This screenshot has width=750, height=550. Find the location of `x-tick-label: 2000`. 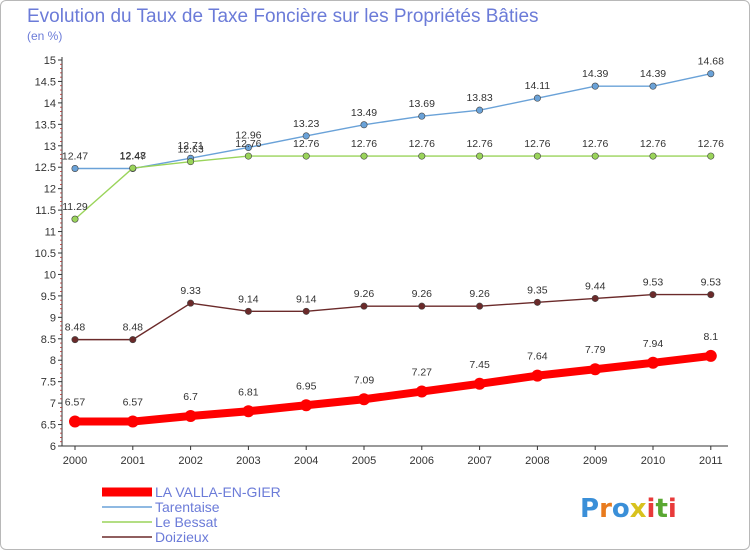

x-tick-label: 2000 is located at coordinates (75, 461).